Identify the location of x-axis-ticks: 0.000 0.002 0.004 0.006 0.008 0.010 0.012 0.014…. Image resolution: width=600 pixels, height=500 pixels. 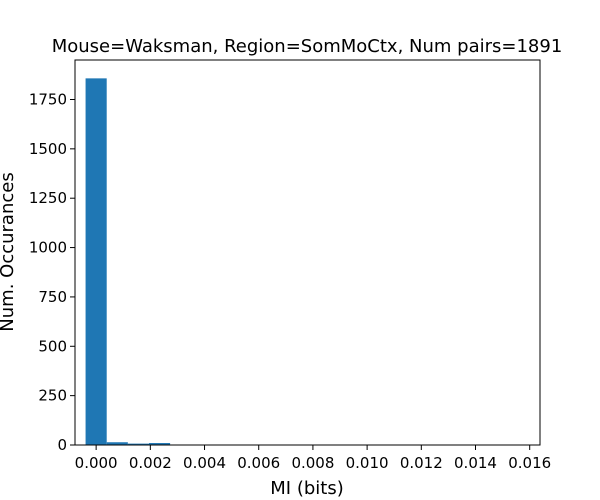
(313, 458).